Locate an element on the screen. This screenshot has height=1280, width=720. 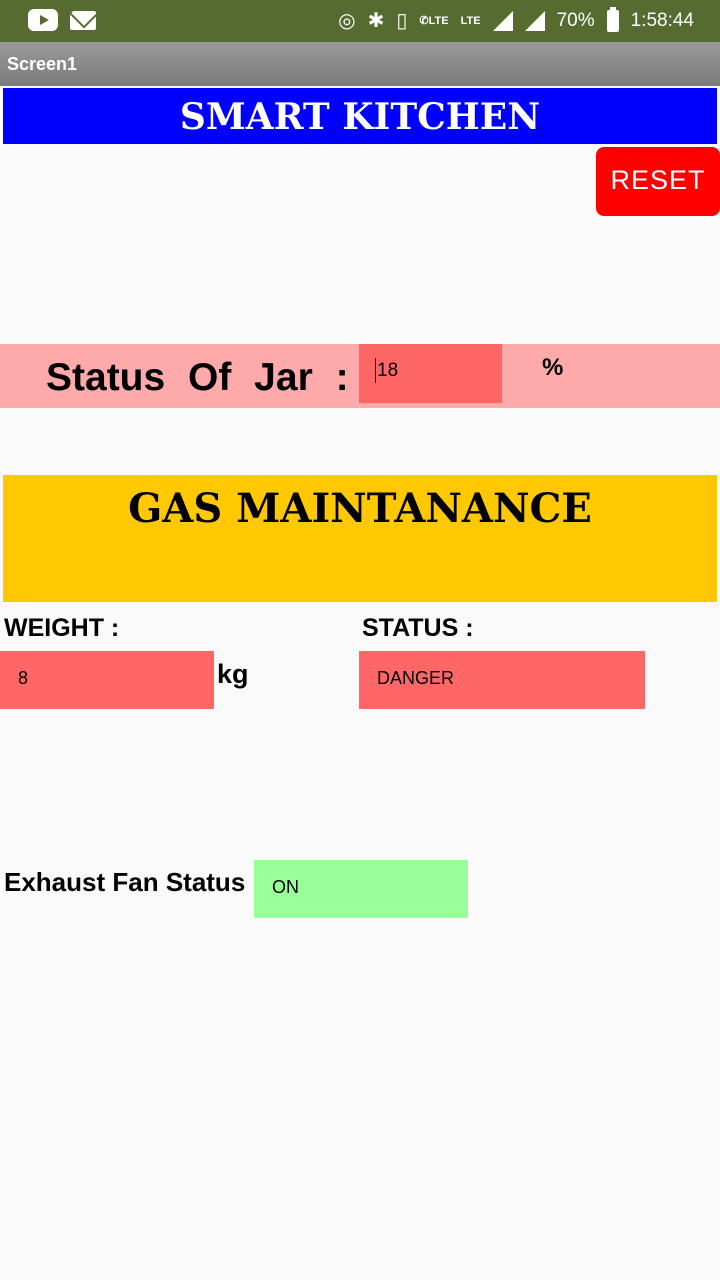
bluetooth-icon: ✱ is located at coordinates (376, 21).